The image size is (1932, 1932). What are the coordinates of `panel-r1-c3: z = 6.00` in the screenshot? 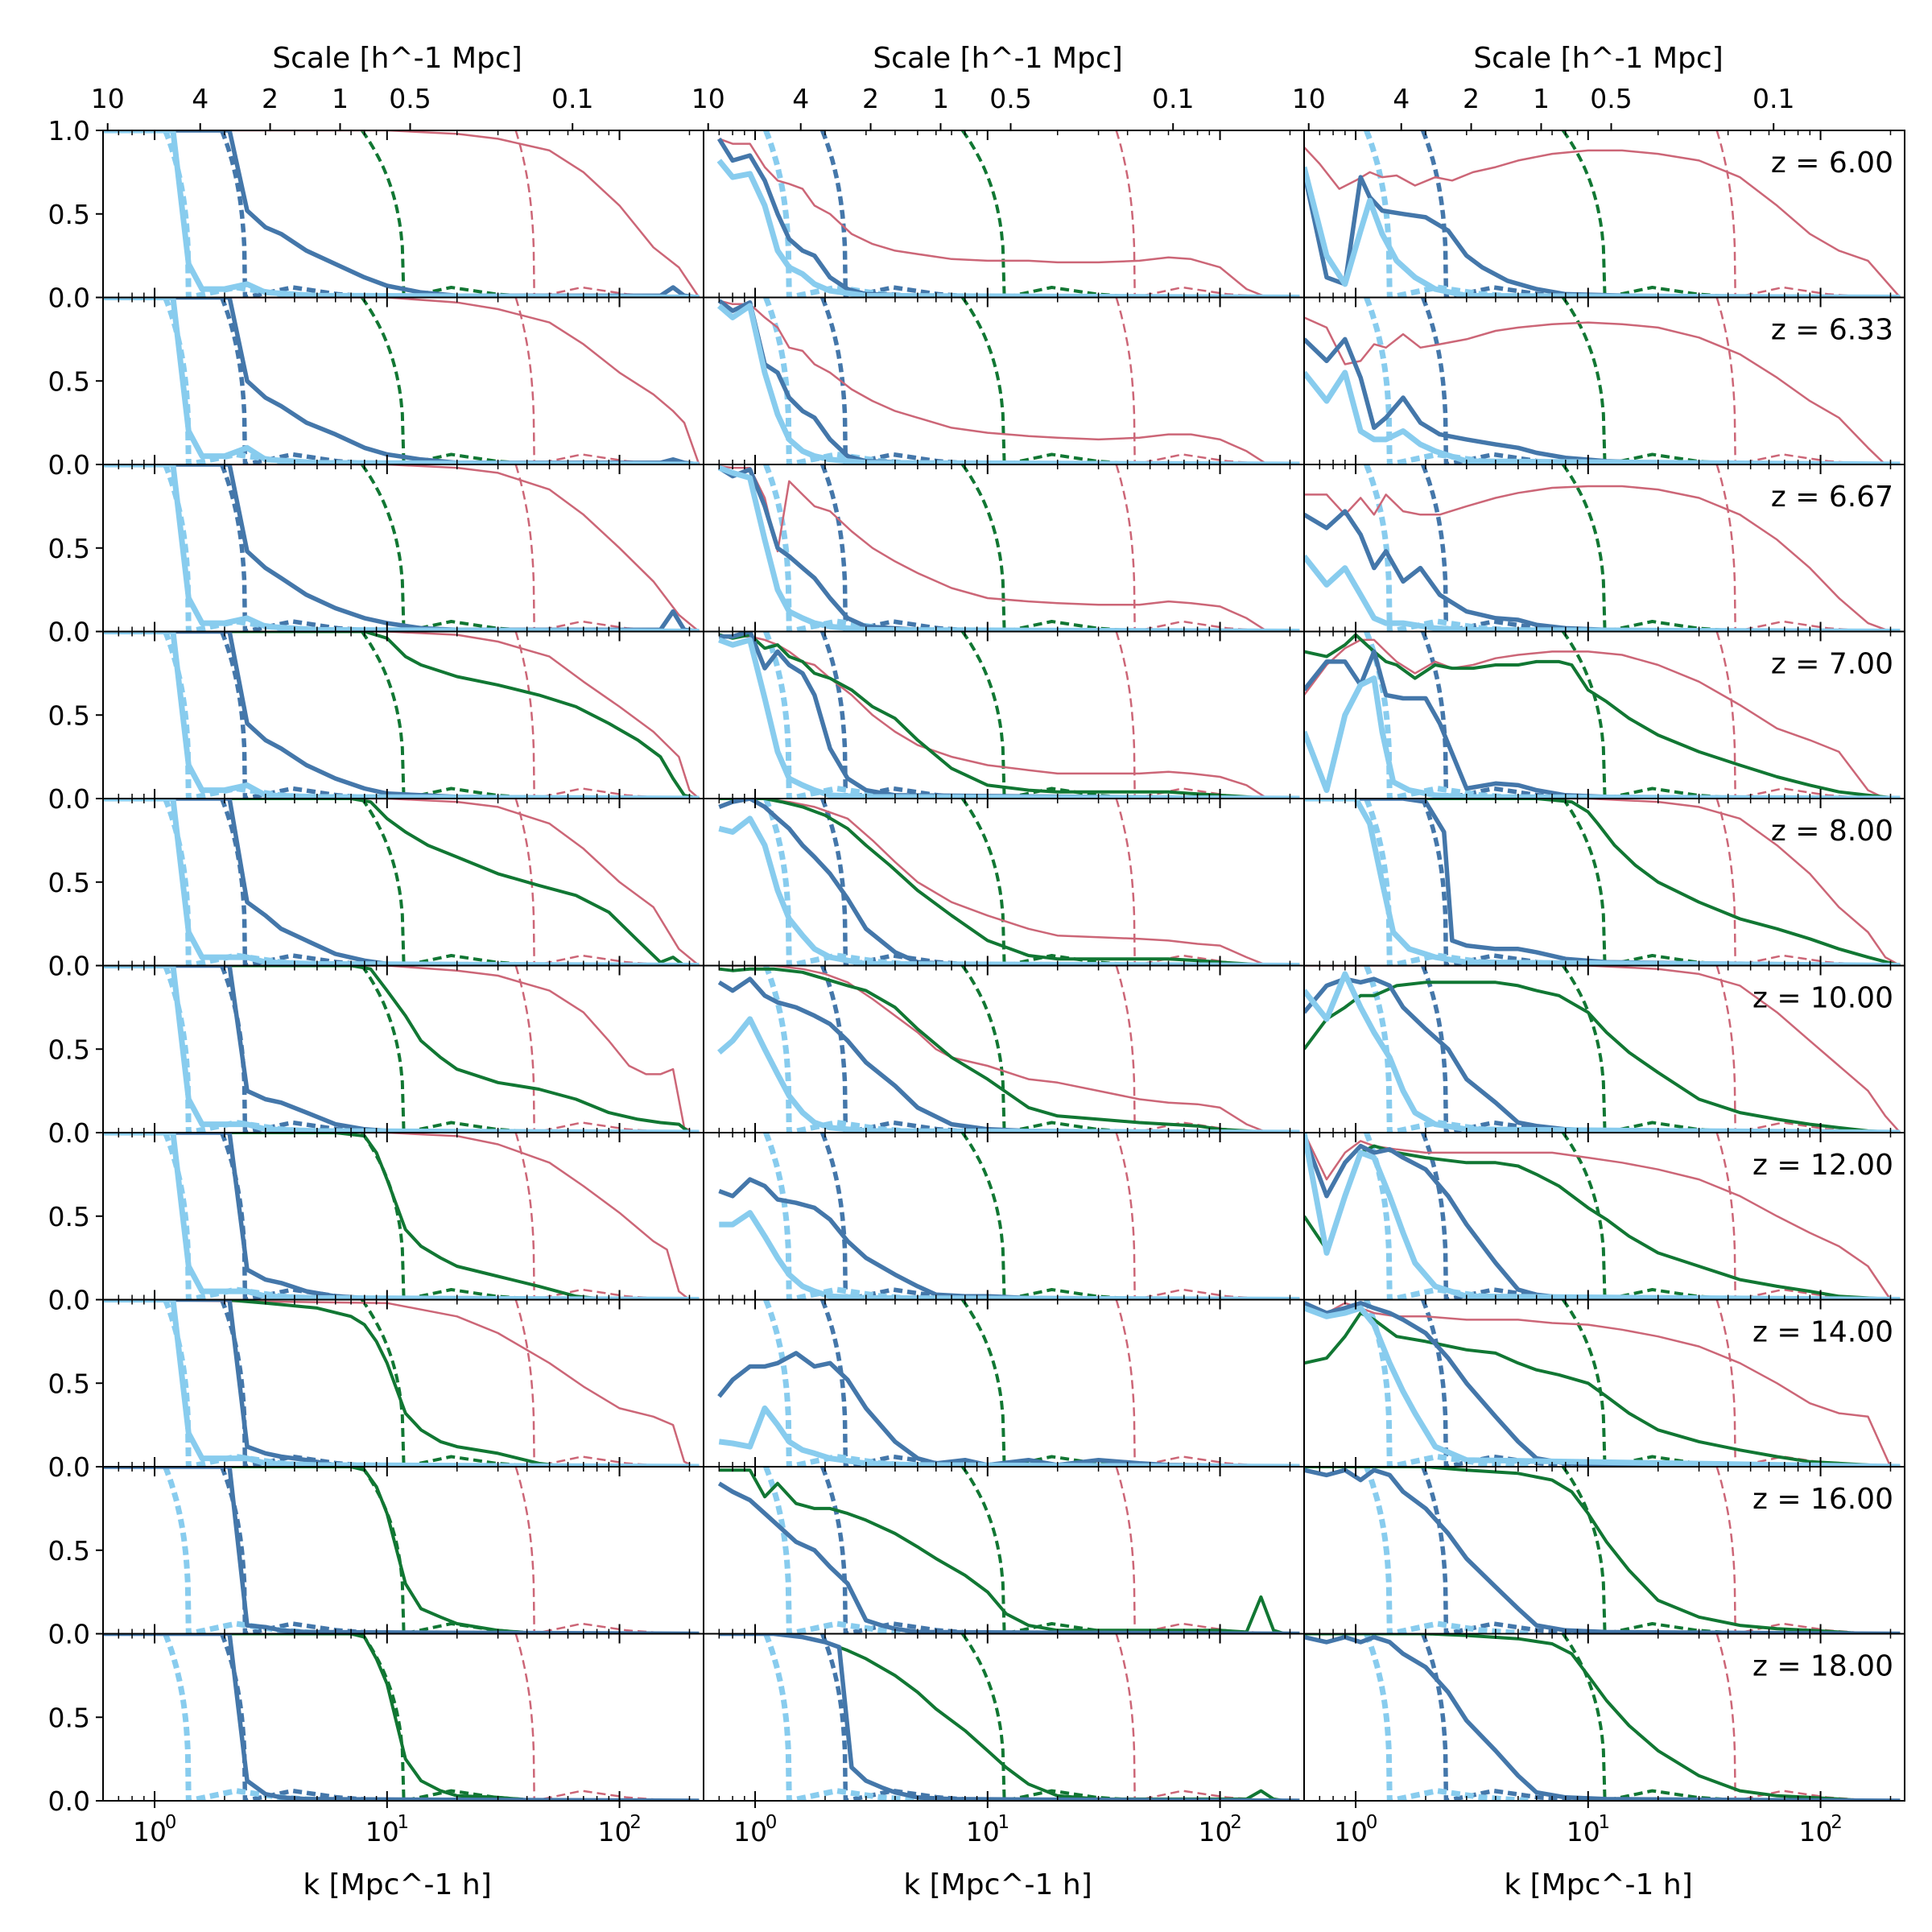 It's located at (1604, 214).